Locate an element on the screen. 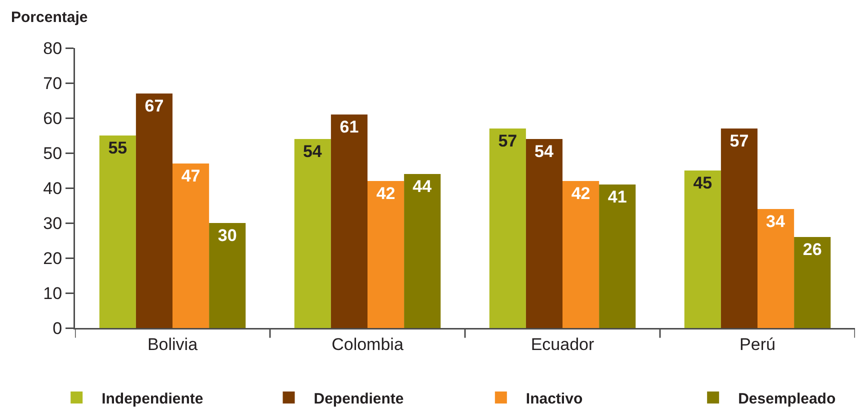 The height and width of the screenshot is (417, 858). data-label: 67 is located at coordinates (154, 106).